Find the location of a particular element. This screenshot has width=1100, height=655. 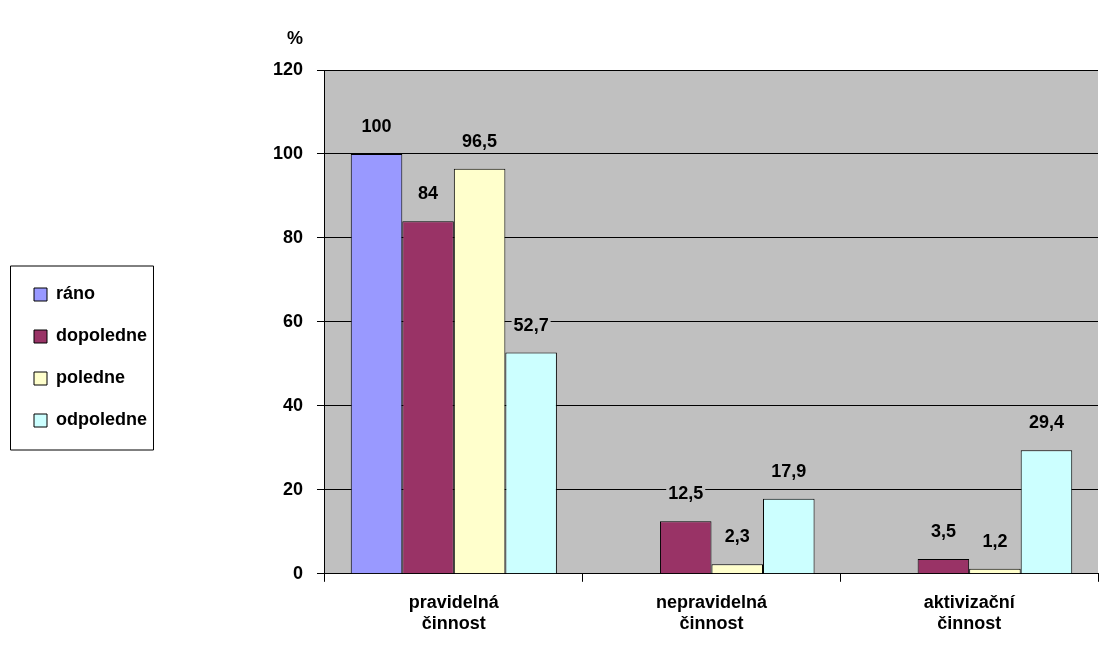

data-label: 96,5 is located at coordinates (480, 140).